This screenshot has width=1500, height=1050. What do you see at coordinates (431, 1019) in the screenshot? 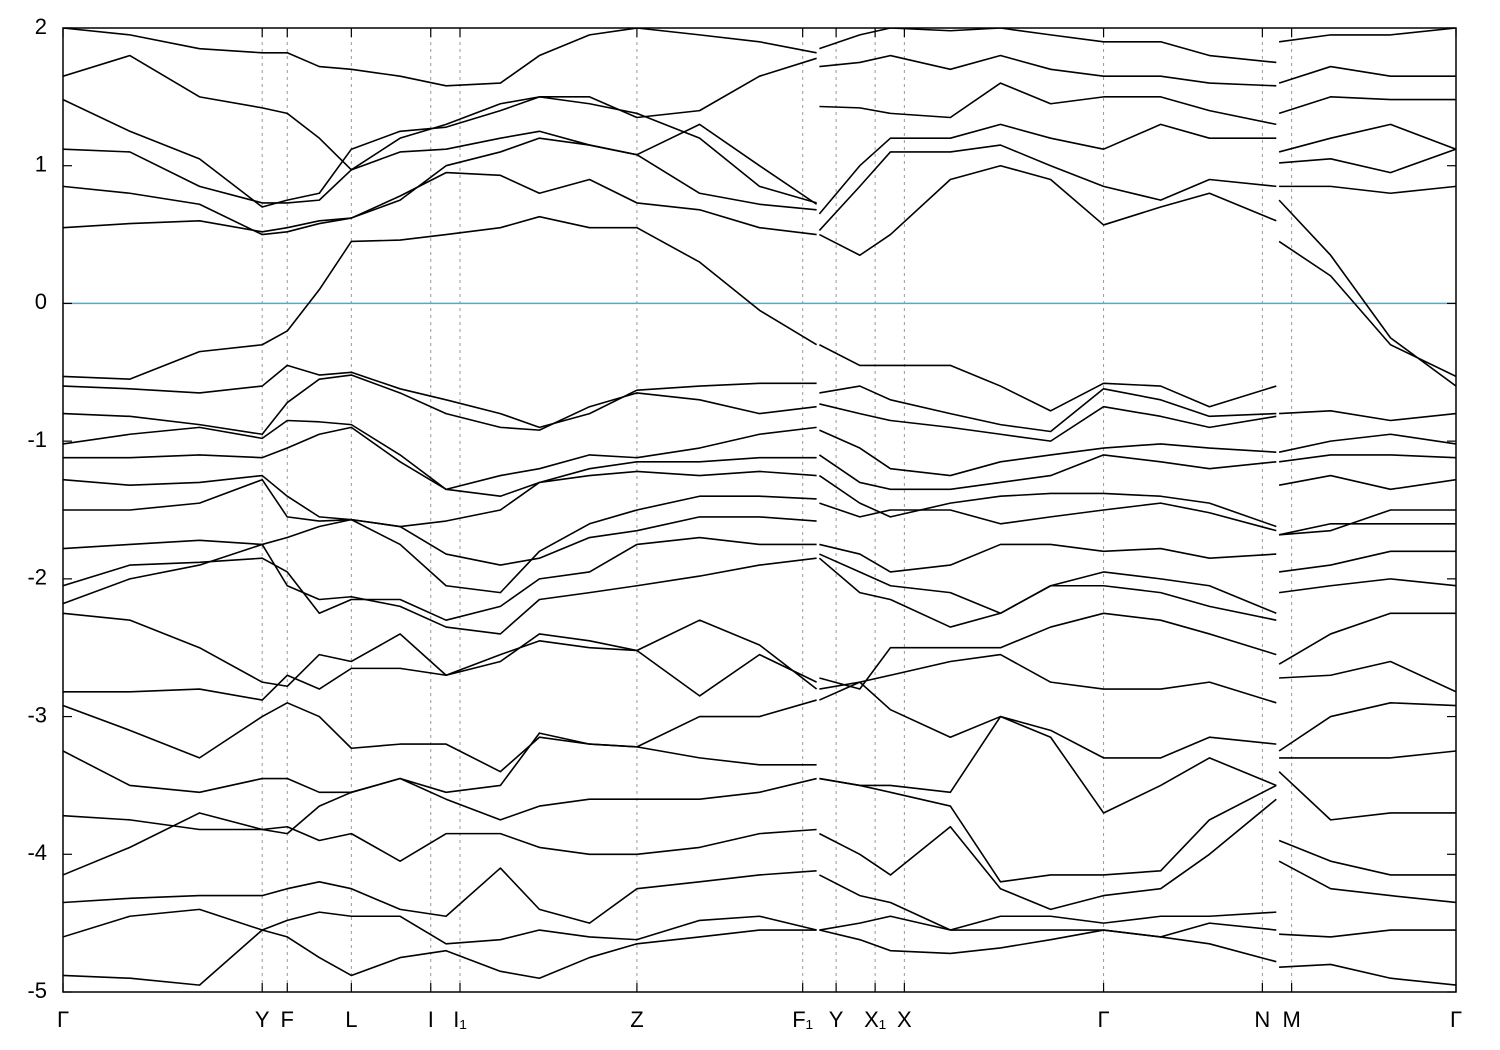
I see `x-tick-label: I` at bounding box center [431, 1019].